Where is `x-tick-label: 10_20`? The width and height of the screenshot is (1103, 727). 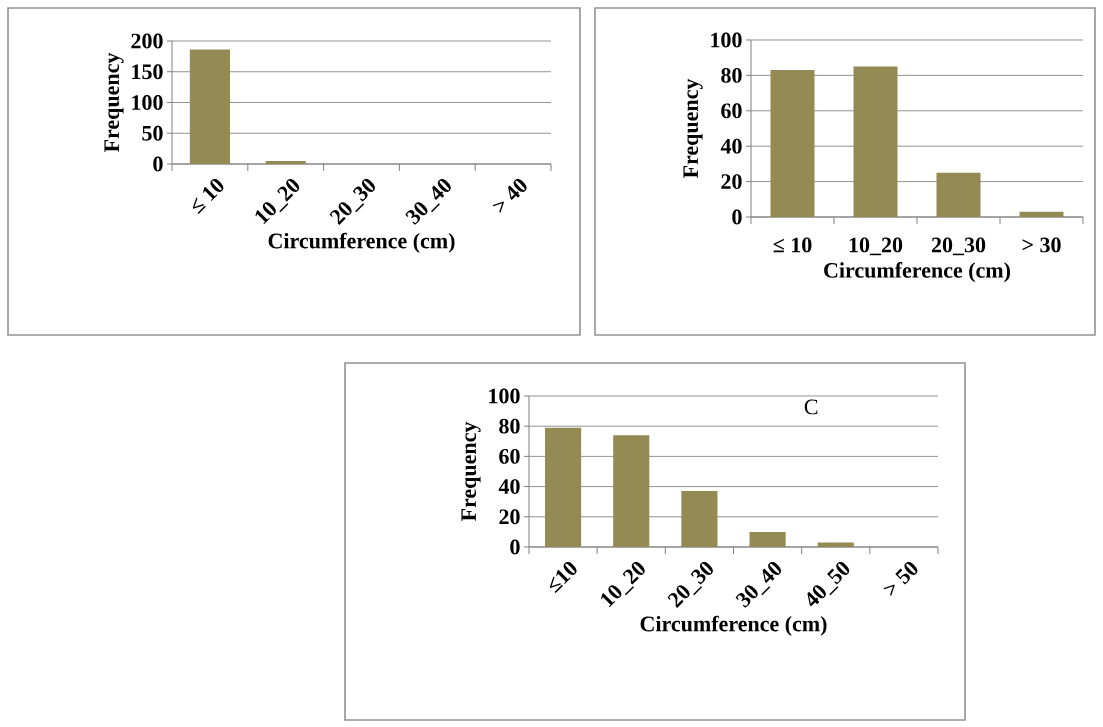
x-tick-label: 10_20 is located at coordinates (876, 246).